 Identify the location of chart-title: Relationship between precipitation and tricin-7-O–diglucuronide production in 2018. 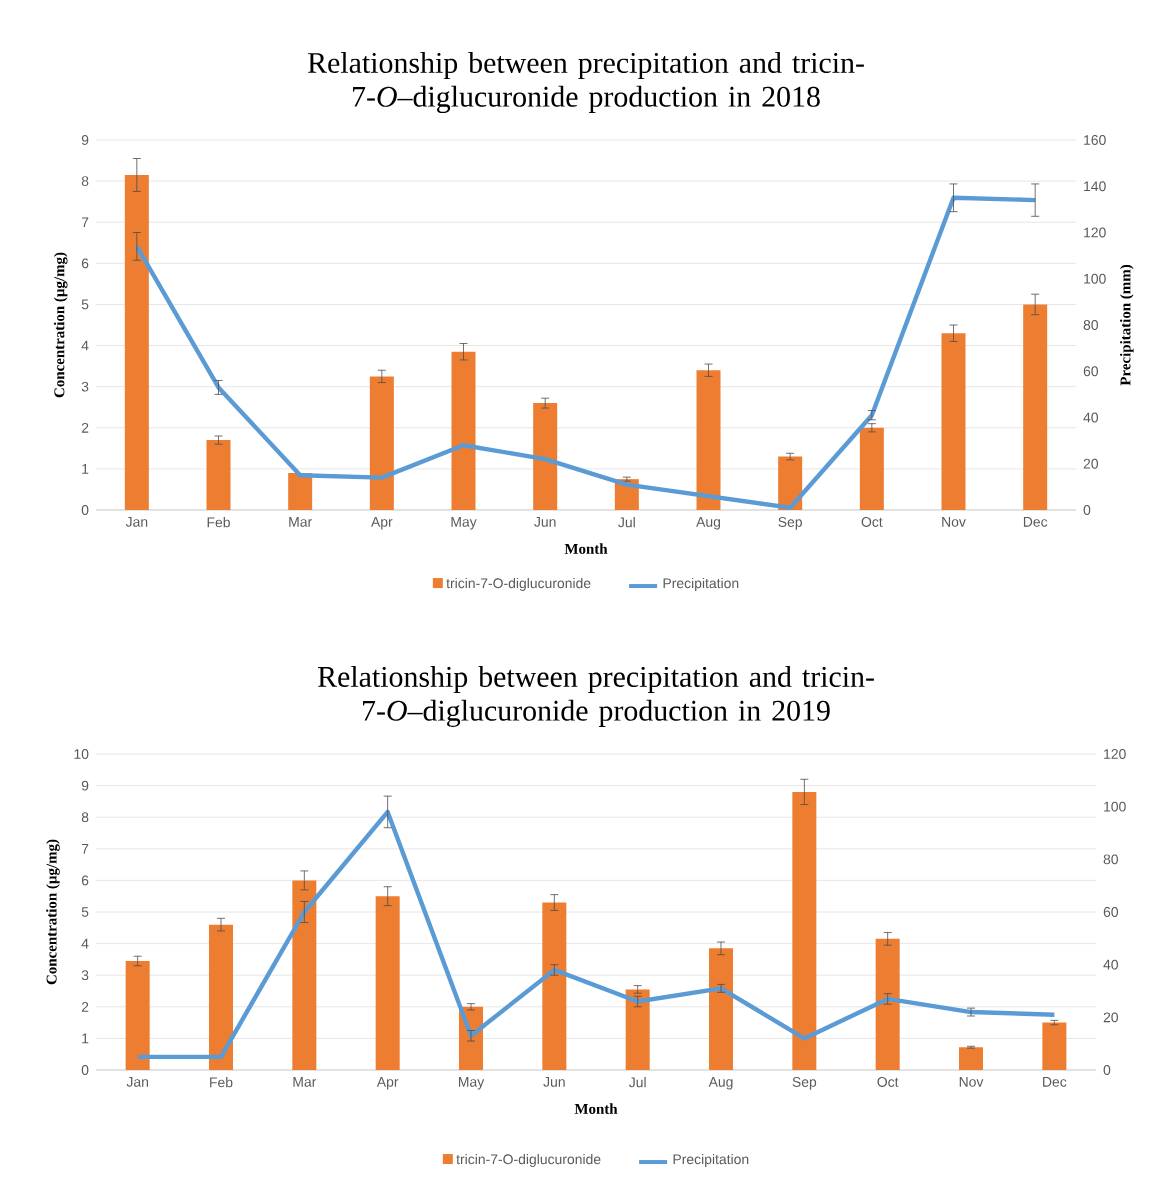
(586, 82).